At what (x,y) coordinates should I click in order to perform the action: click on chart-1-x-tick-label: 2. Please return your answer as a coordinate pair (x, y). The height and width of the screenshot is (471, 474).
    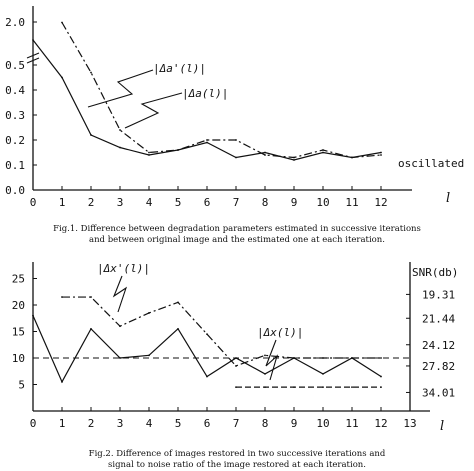
    Looking at the image, I should click on (91, 202).